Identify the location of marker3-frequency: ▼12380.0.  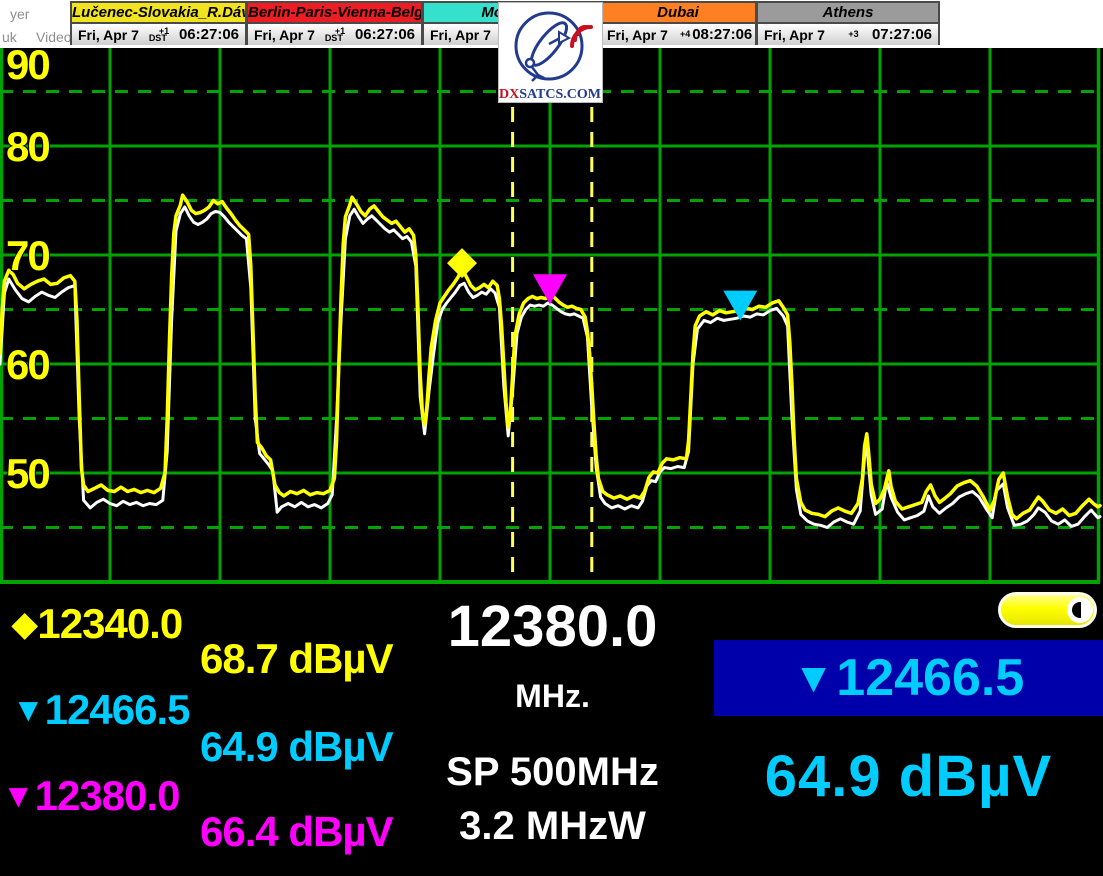
(91, 795).